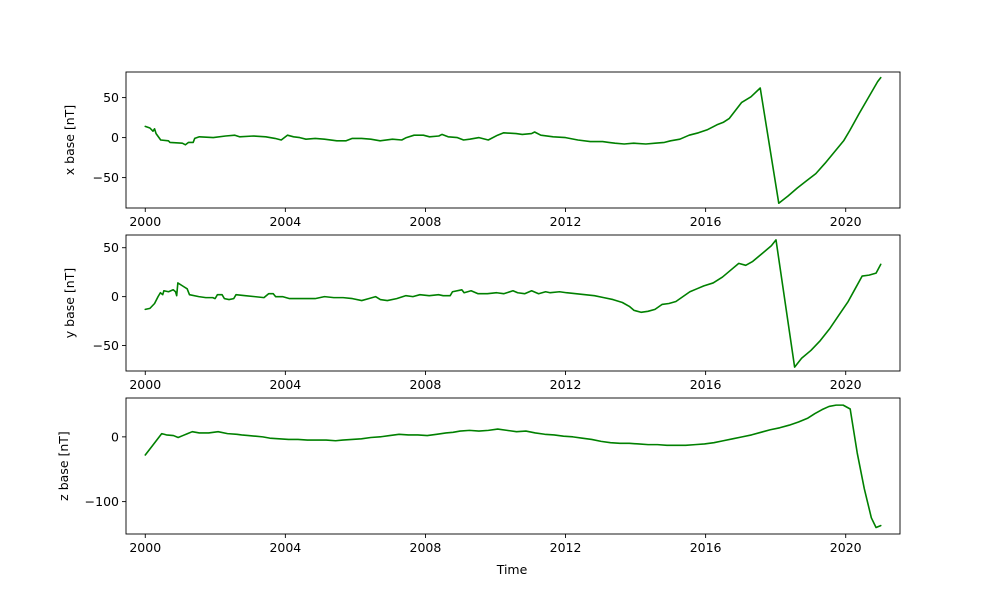 This screenshot has height=600, width=1000. I want to click on subplot-x-x-ticks: 2000 2004 2008 2012 2016 2020, so click(495, 218).